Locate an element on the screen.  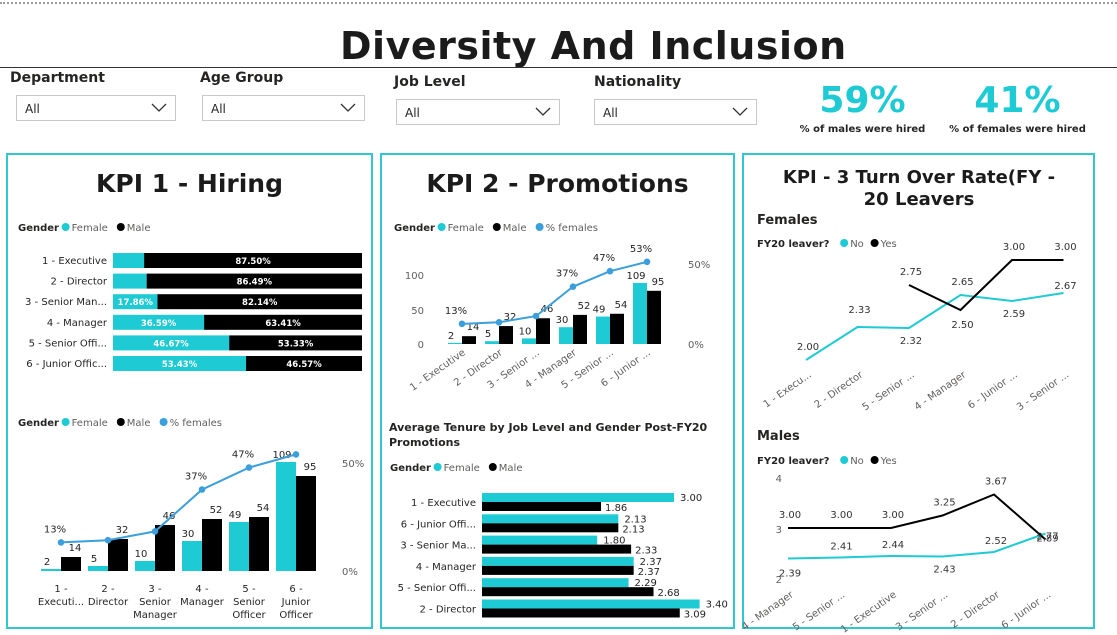
promotions-combo-pct-line is located at coordinates (554, 292).